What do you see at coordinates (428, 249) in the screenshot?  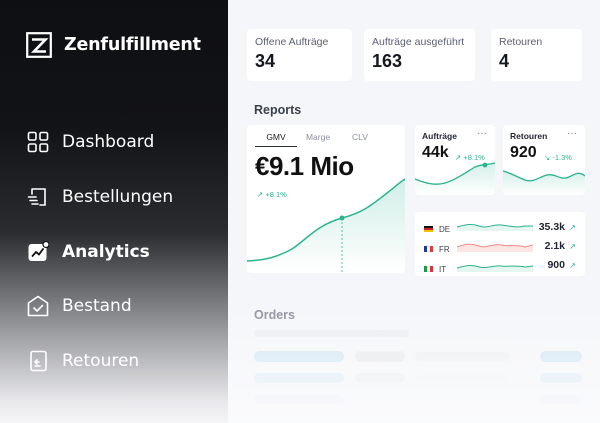 I see `france-flag-icon` at bounding box center [428, 249].